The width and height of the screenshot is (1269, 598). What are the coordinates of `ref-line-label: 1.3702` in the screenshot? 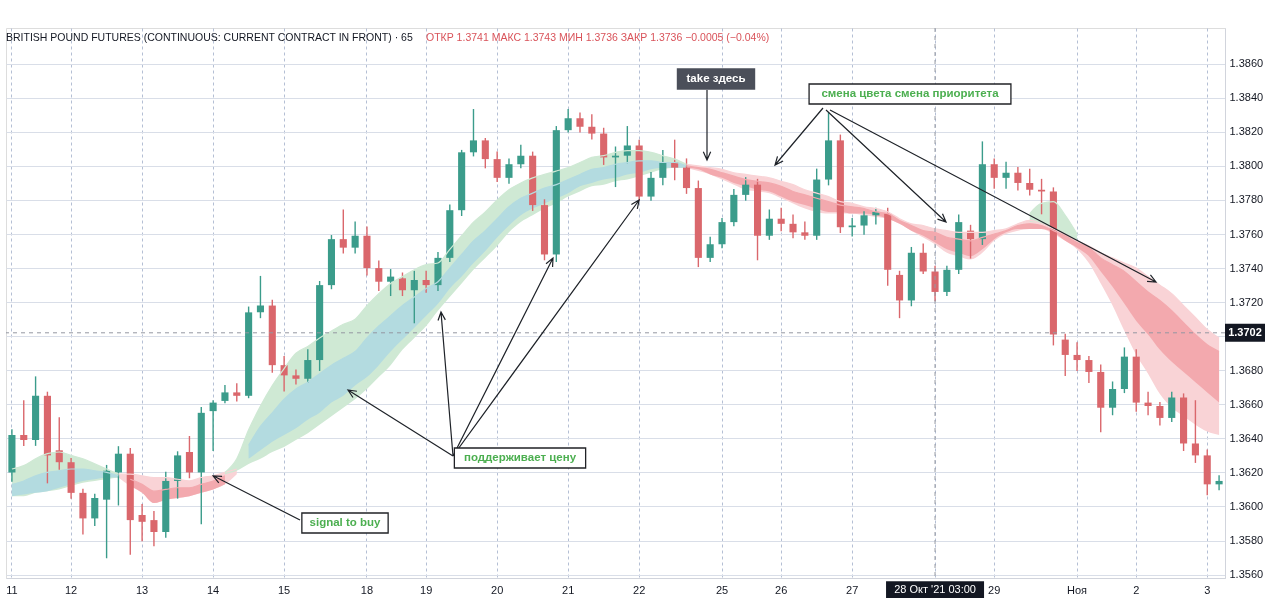 It's located at (1245, 331).